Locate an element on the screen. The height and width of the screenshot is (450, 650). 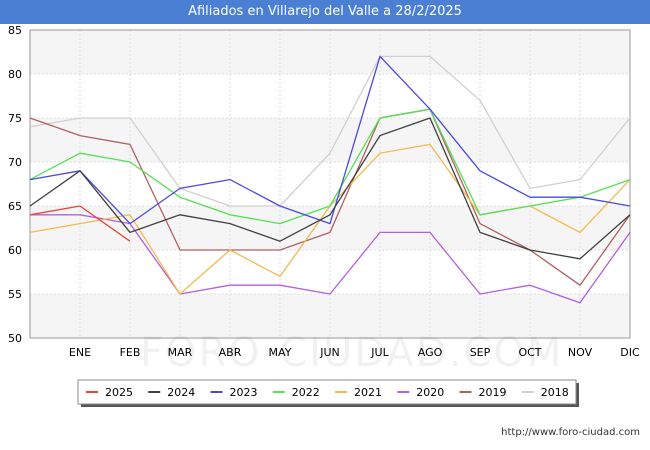
y-tick-labels: 50 55 60 65 70 75 80 85 is located at coordinates (15, 184).